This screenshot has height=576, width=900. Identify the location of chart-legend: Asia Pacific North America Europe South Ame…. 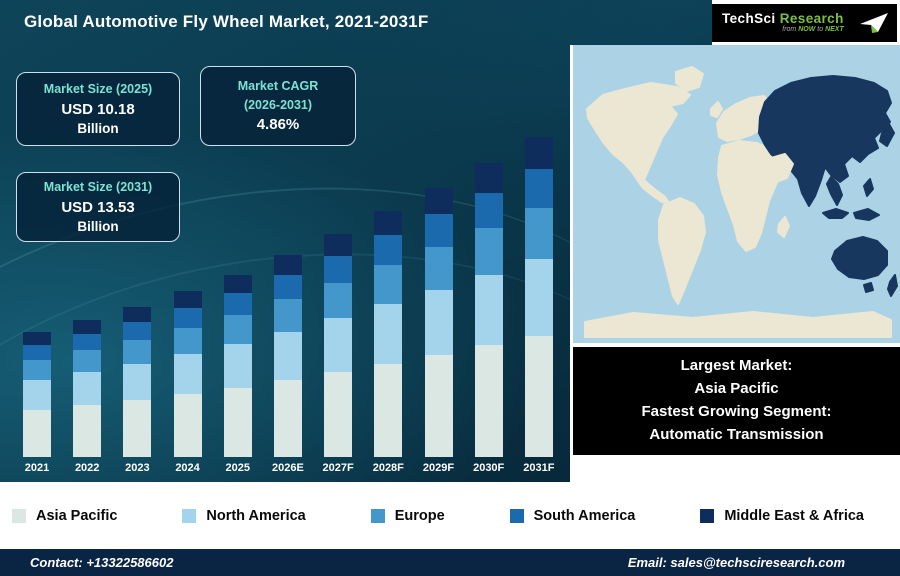
(450, 515).